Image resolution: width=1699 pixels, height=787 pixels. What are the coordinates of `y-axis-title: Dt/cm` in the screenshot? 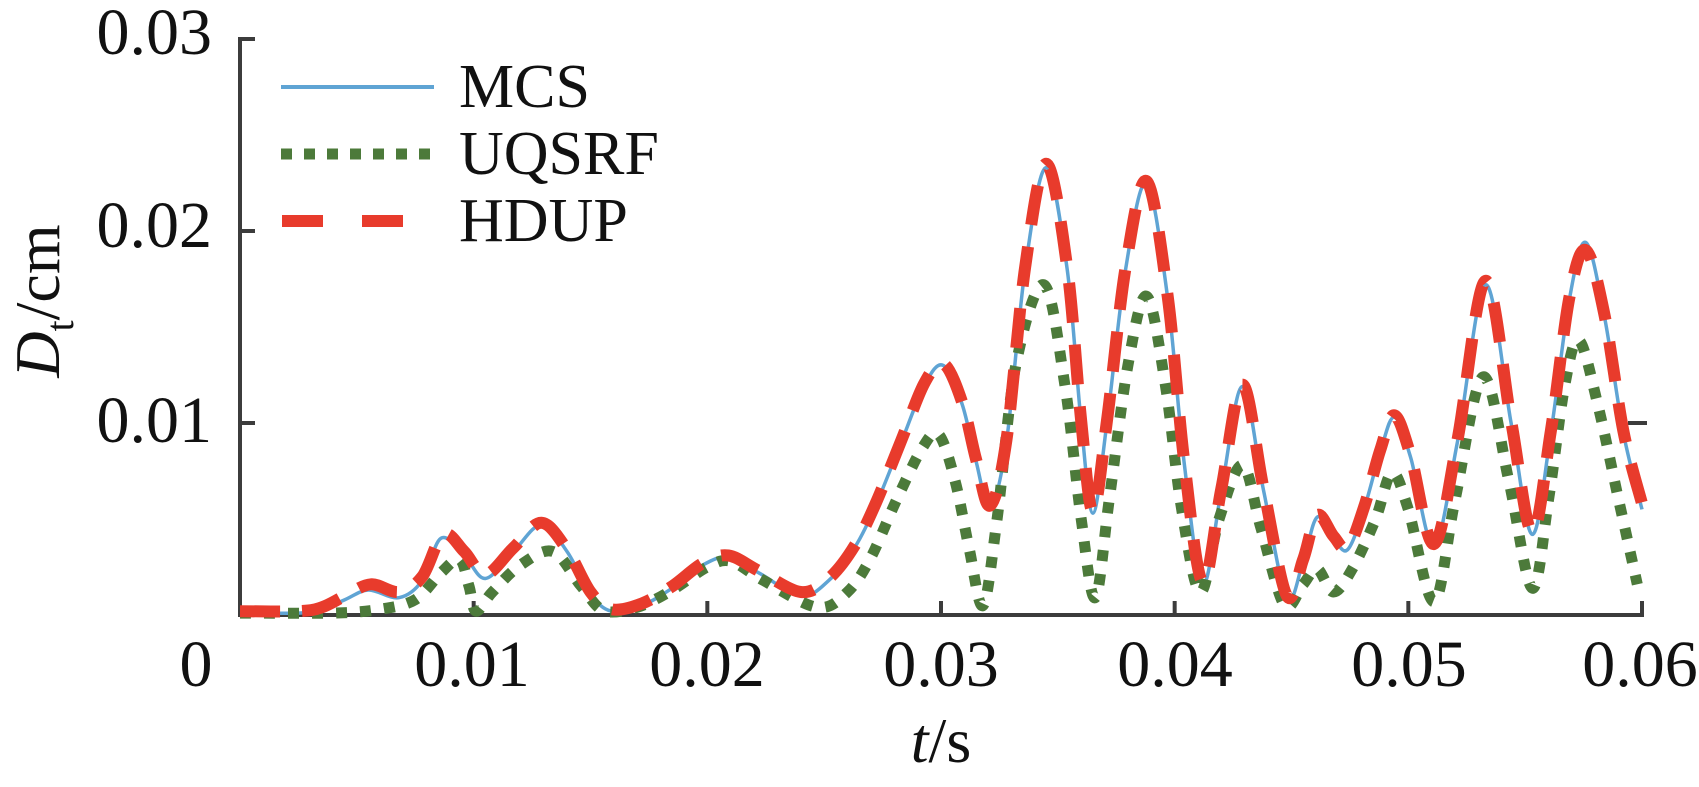 It's located at (42, 301).